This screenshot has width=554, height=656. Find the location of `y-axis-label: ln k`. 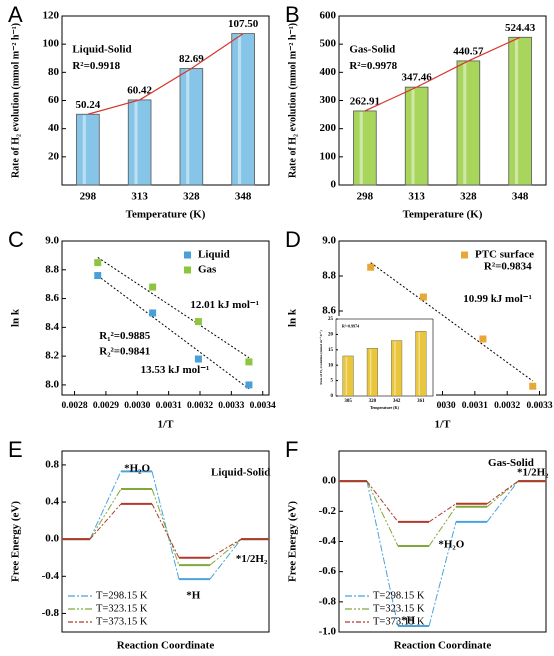

y-axis-label: ln k is located at coordinates (293, 317).